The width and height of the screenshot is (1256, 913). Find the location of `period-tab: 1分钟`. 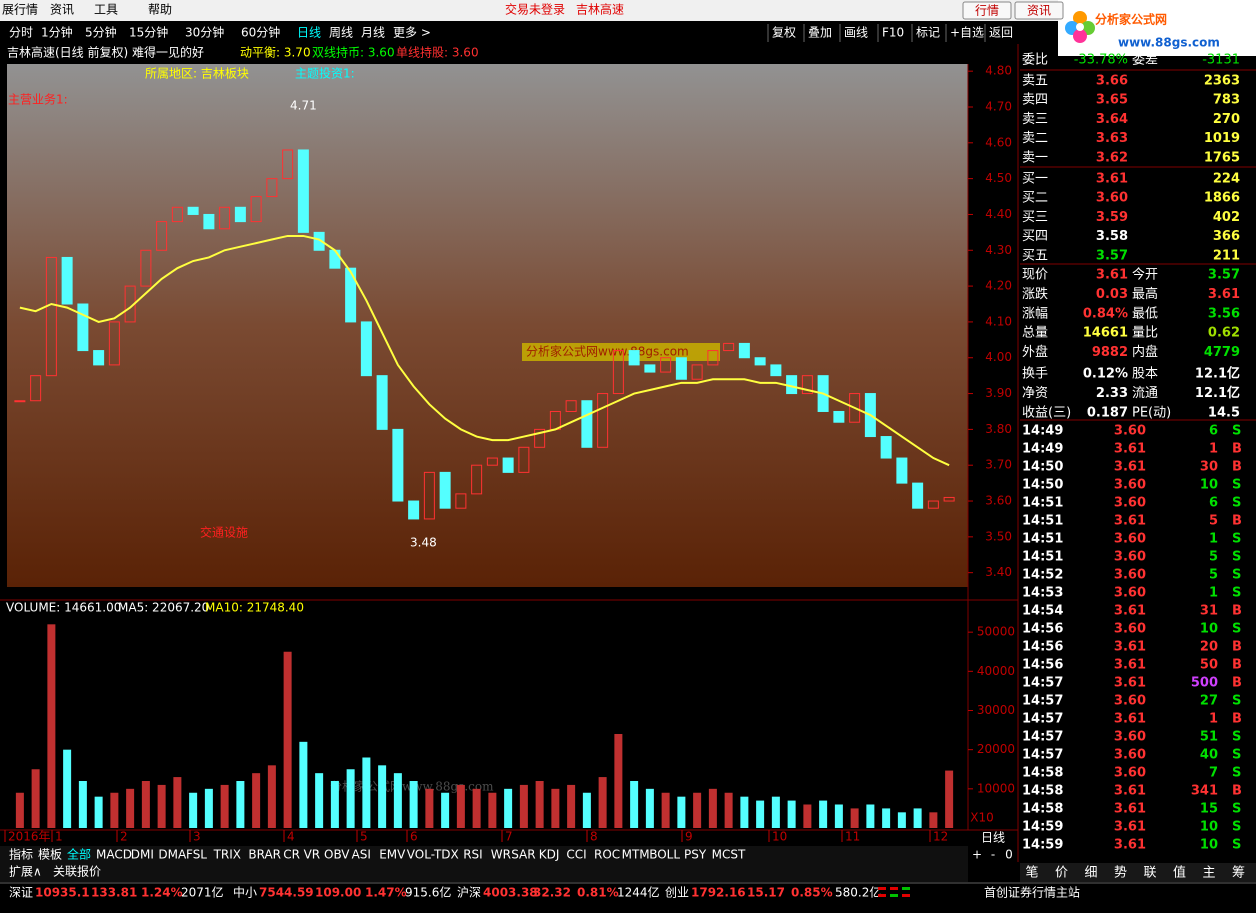

period-tab: 1分钟 is located at coordinates (57, 32).